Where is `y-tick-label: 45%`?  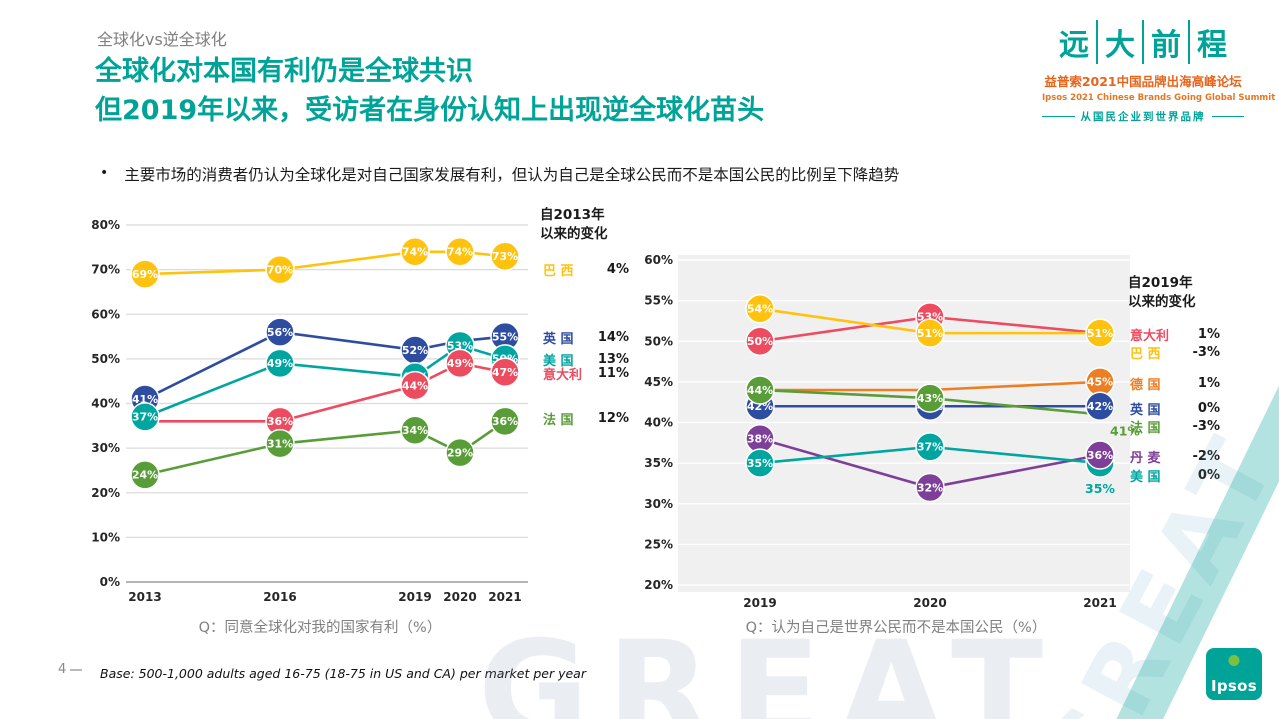
y-tick-label: 45% is located at coordinates (658, 382).